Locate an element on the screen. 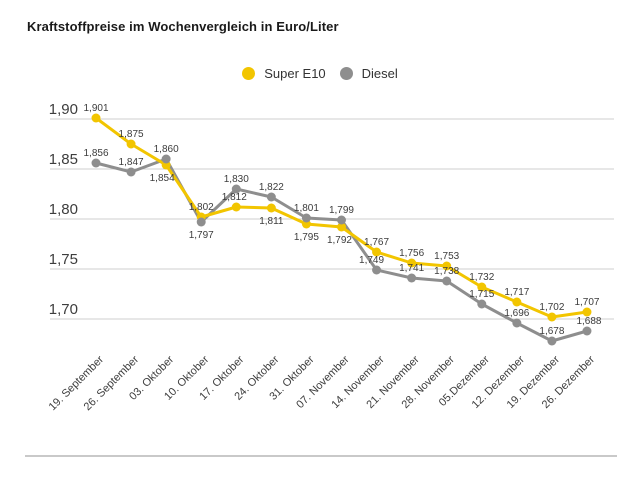 This screenshot has width=640, height=480. data-point-label-diesel: 1,738 is located at coordinates (446, 271).